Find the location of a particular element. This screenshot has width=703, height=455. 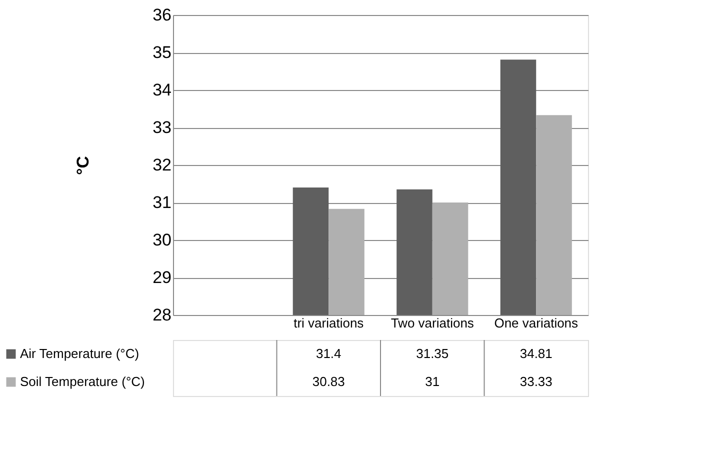

y-tick-label: 29 is located at coordinates (162, 277).